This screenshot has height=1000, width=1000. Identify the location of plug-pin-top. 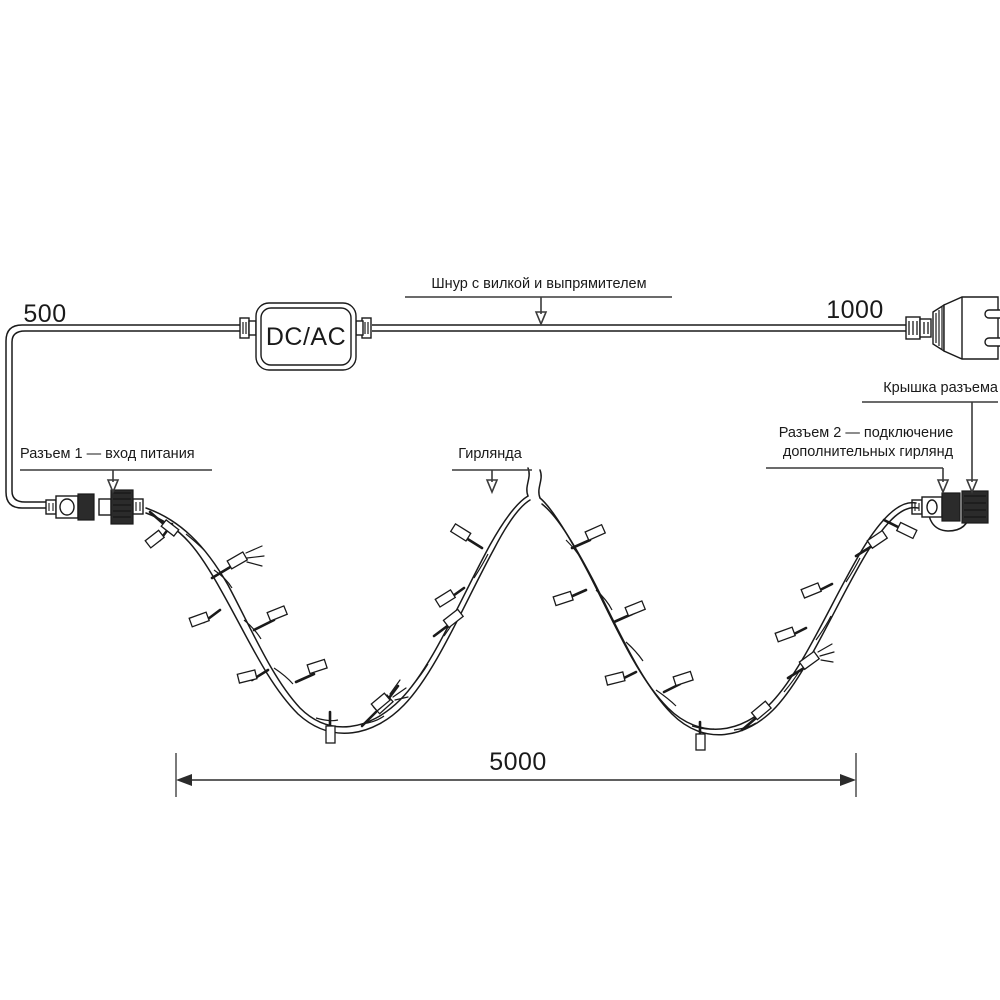
(992, 314).